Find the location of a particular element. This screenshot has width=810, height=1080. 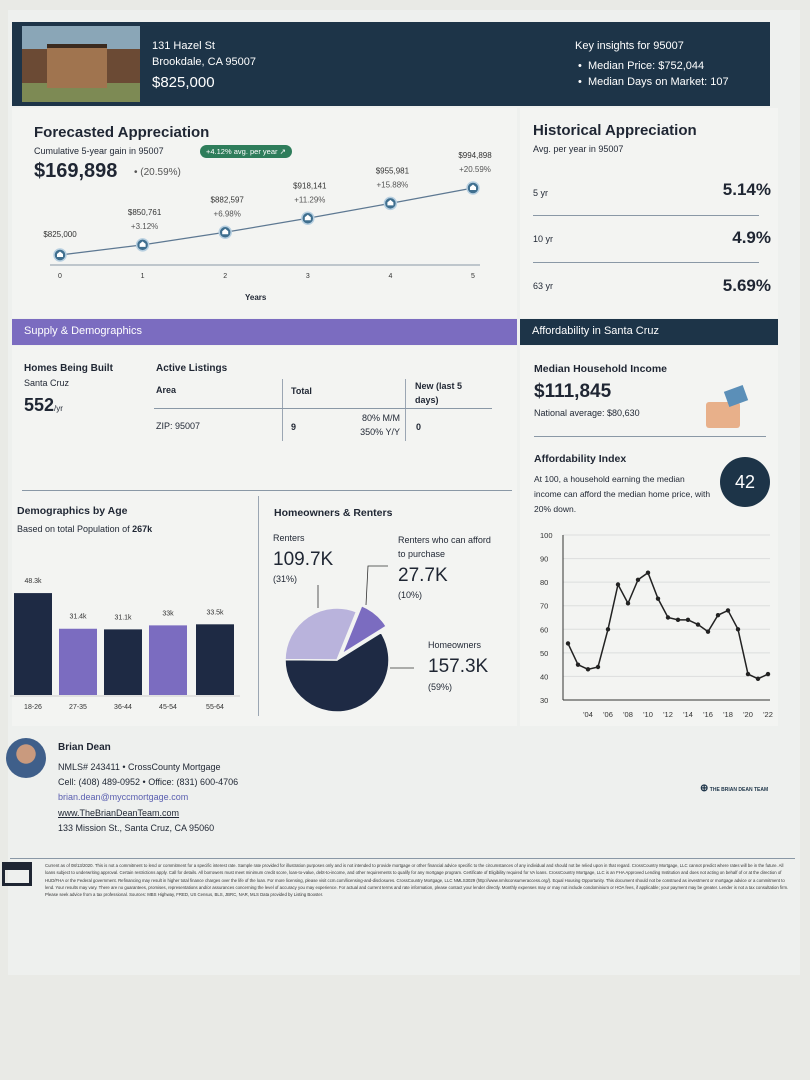

national-average: National average: $80,630 is located at coordinates (587, 413).